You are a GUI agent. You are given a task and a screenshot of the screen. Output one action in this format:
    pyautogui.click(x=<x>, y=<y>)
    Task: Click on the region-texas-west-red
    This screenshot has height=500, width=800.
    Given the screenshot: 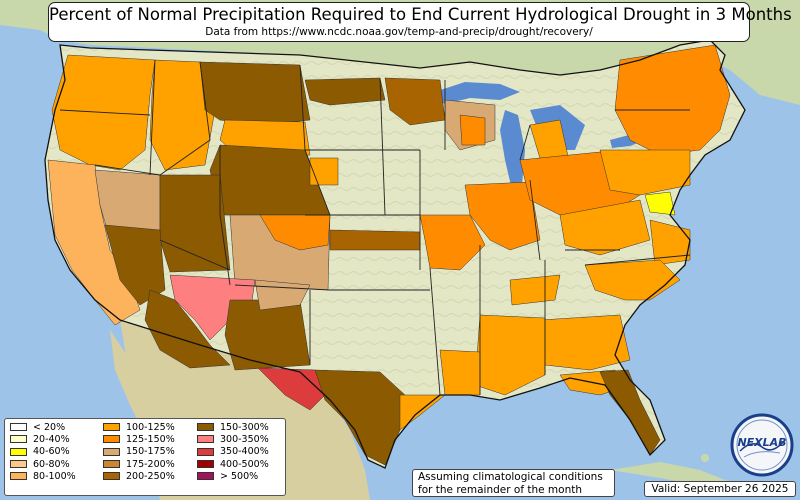 What is the action you would take?
    pyautogui.click(x=291, y=389)
    